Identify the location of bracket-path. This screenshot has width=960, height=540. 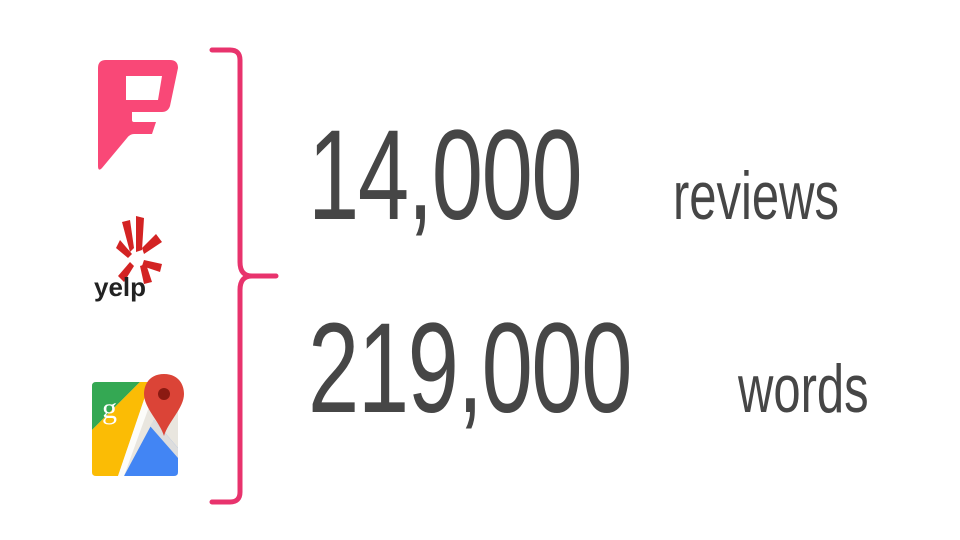
(244, 276).